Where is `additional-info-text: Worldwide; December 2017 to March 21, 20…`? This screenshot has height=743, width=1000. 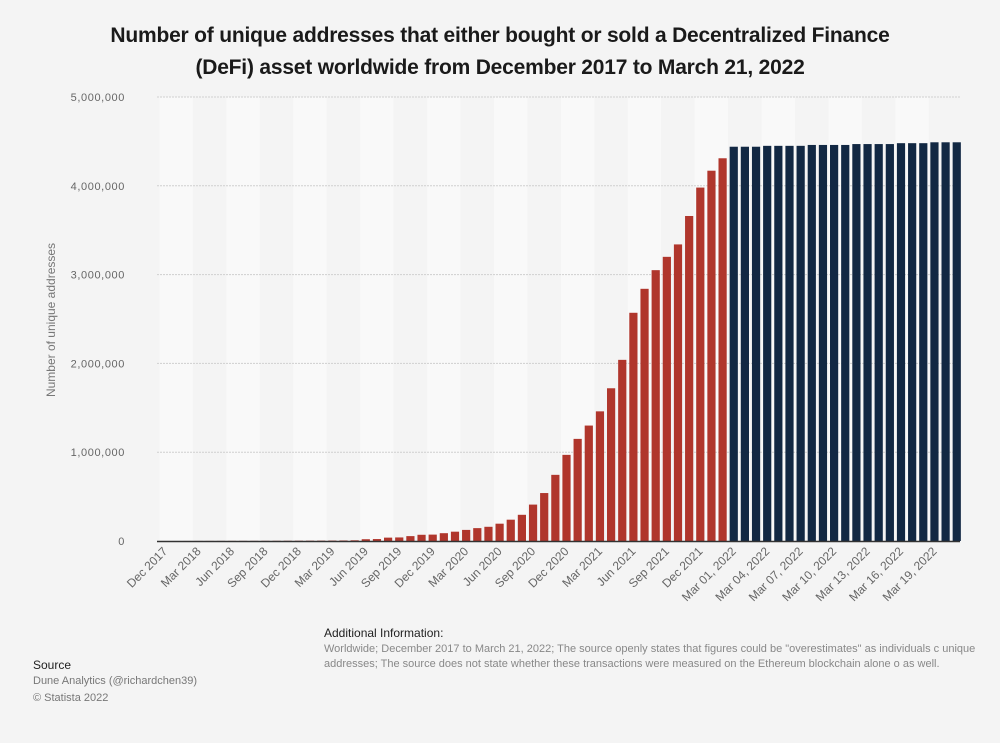 additional-info-text: Worldwide; December 2017 to March 21, 20… is located at coordinates (650, 656).